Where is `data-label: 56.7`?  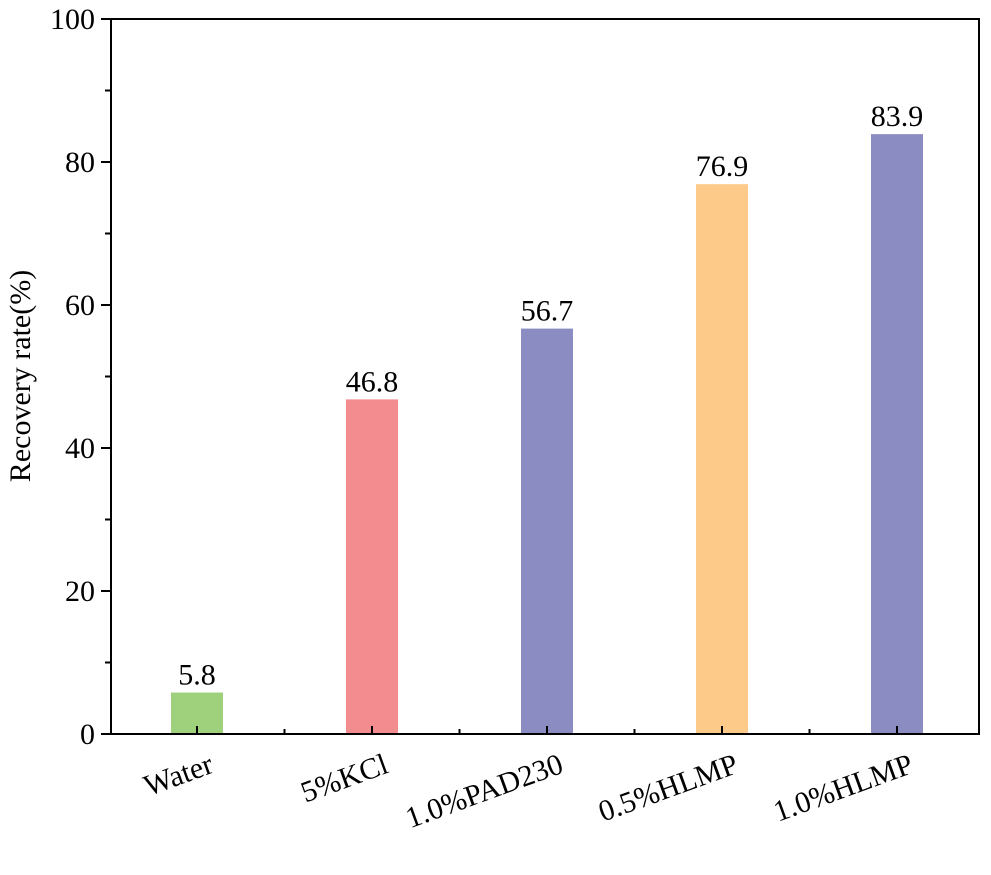
data-label: 56.7 is located at coordinates (547, 311).